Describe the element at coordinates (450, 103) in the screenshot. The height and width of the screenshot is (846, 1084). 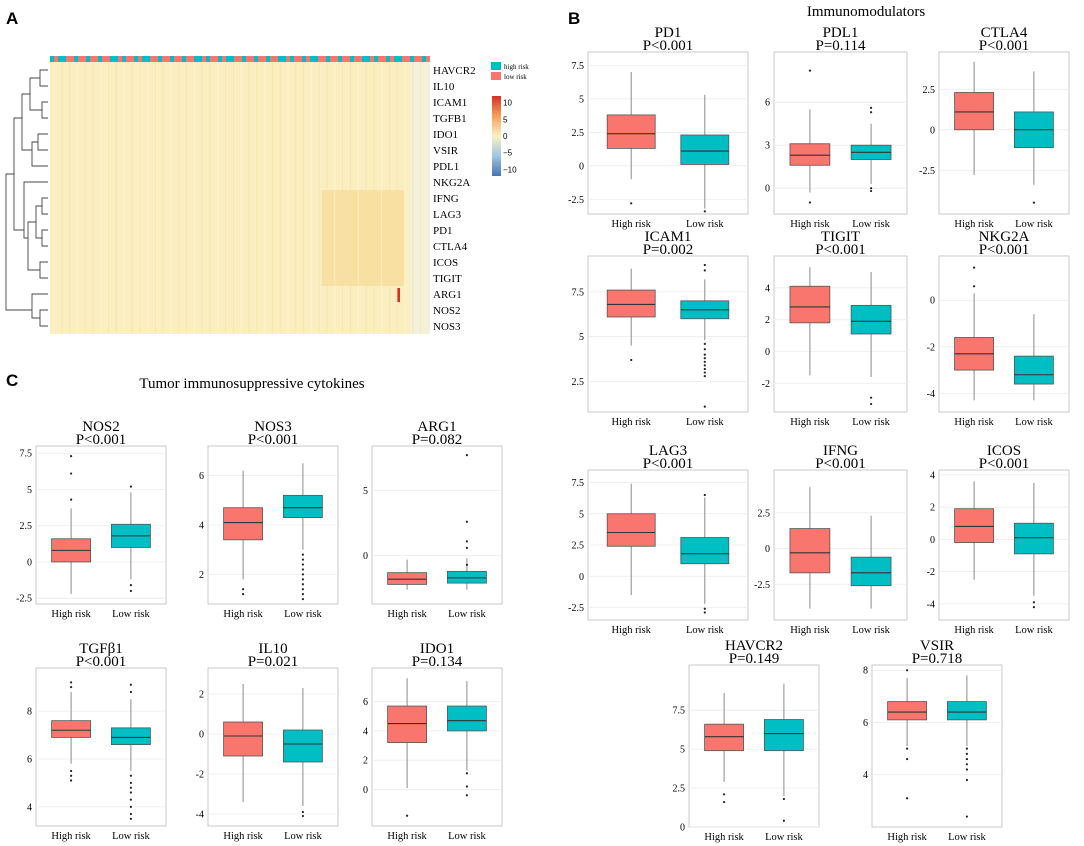
I see `heatmap-row-label: ICAM1` at that location.